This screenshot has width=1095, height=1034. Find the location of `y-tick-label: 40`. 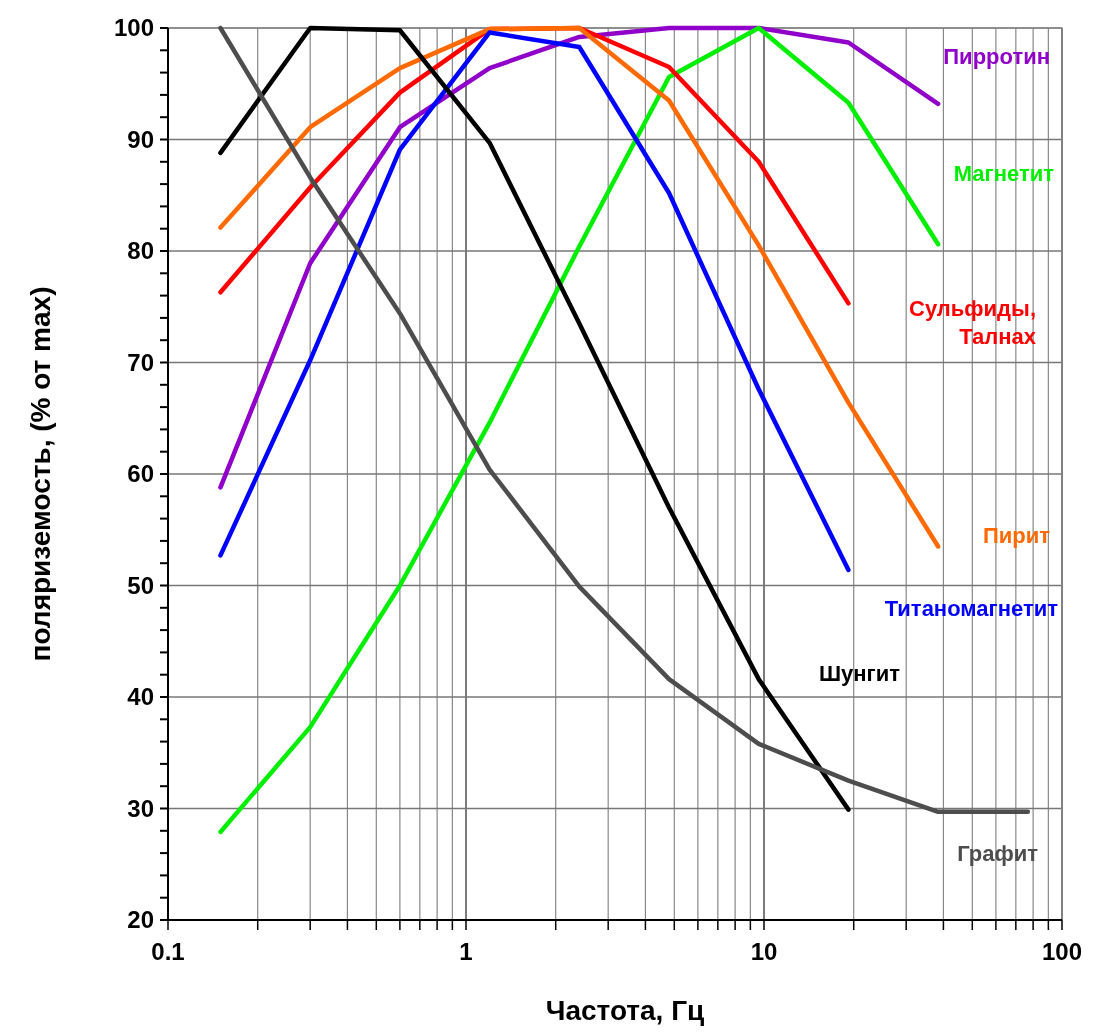

y-tick-label: 40 is located at coordinates (140, 697).